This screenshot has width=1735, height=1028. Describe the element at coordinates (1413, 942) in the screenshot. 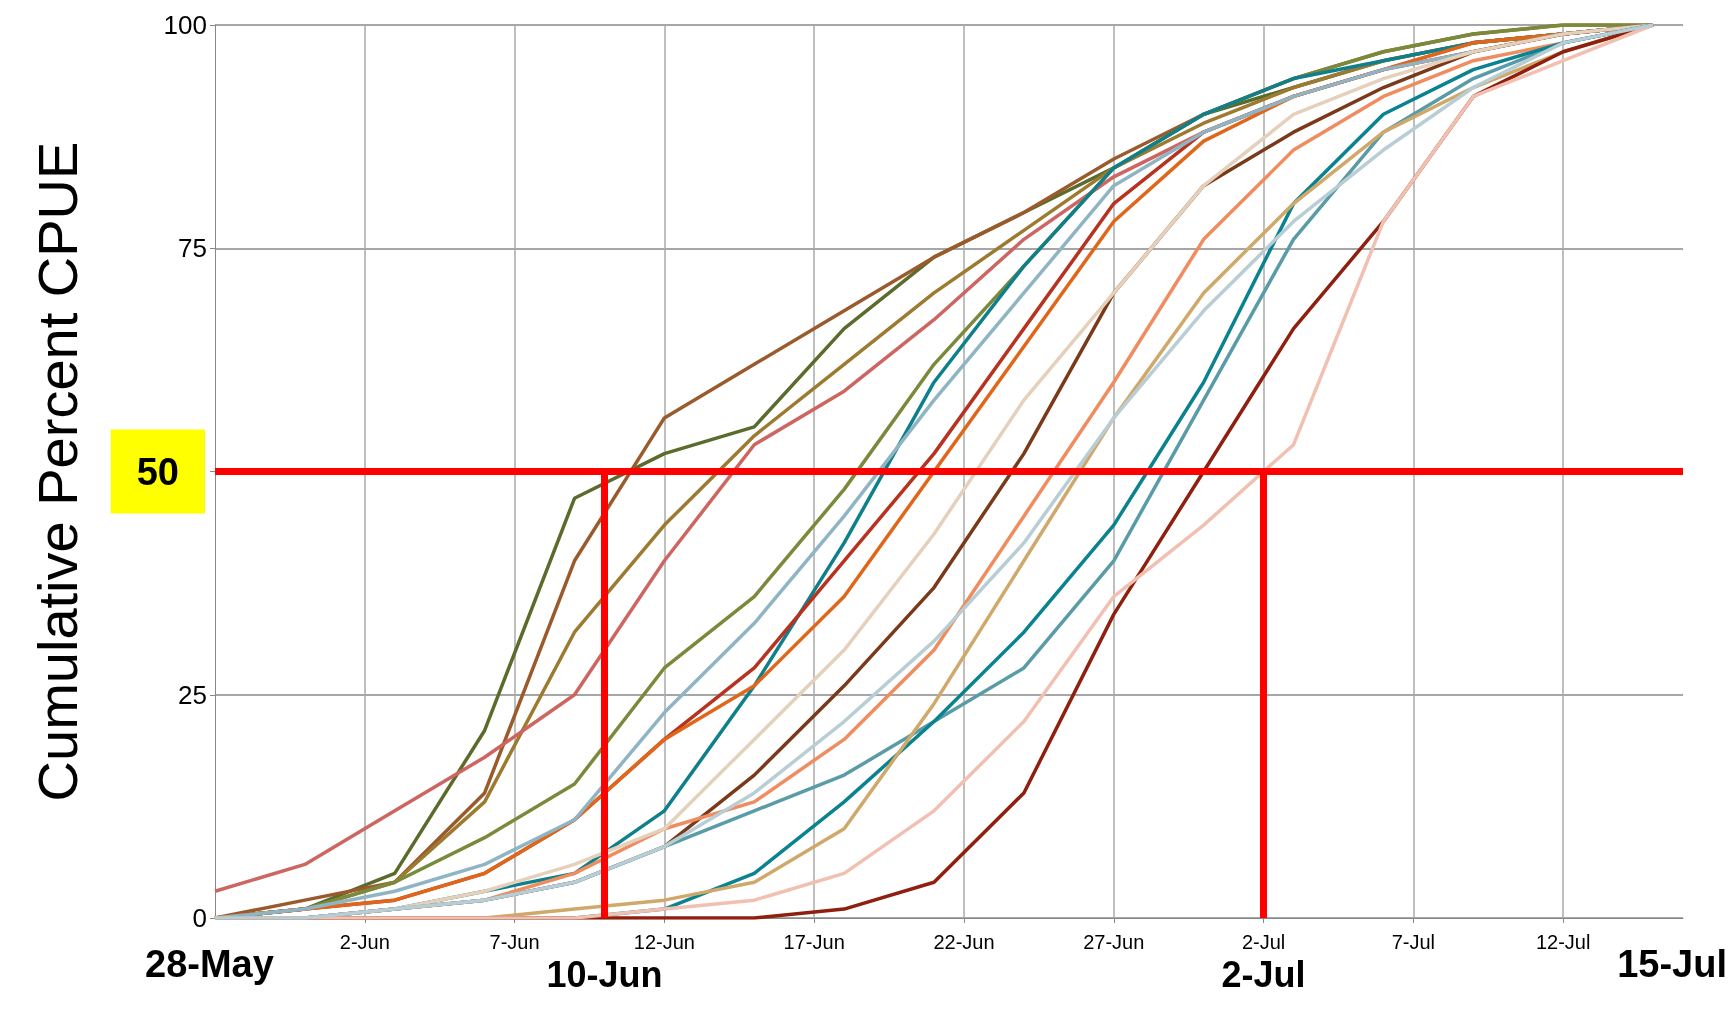

I see `x-tick-label: 7-Jul` at that location.